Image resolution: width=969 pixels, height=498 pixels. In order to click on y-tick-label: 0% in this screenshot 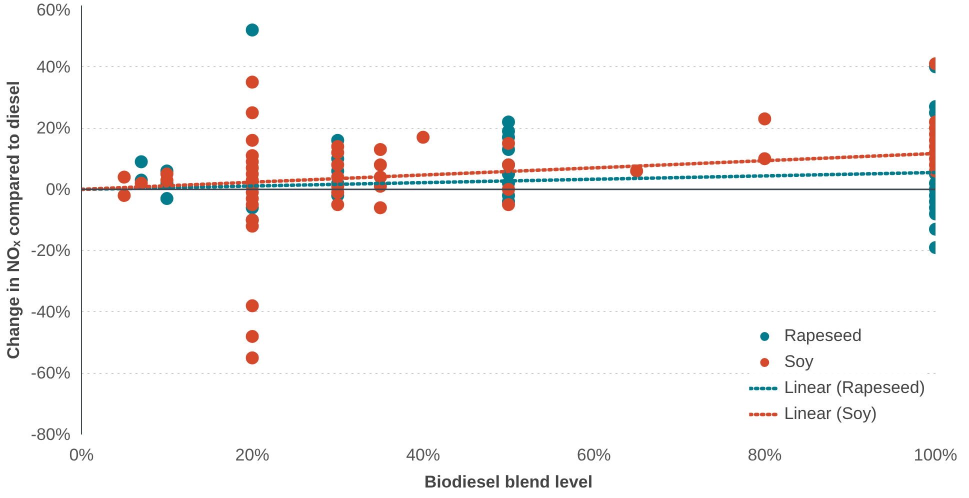, I will do `click(58, 189)`.